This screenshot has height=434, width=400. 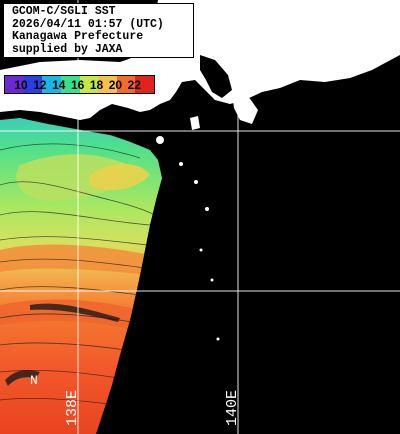 I want to click on product-title: GCOM-C/SGLI SST, so click(x=64, y=11).